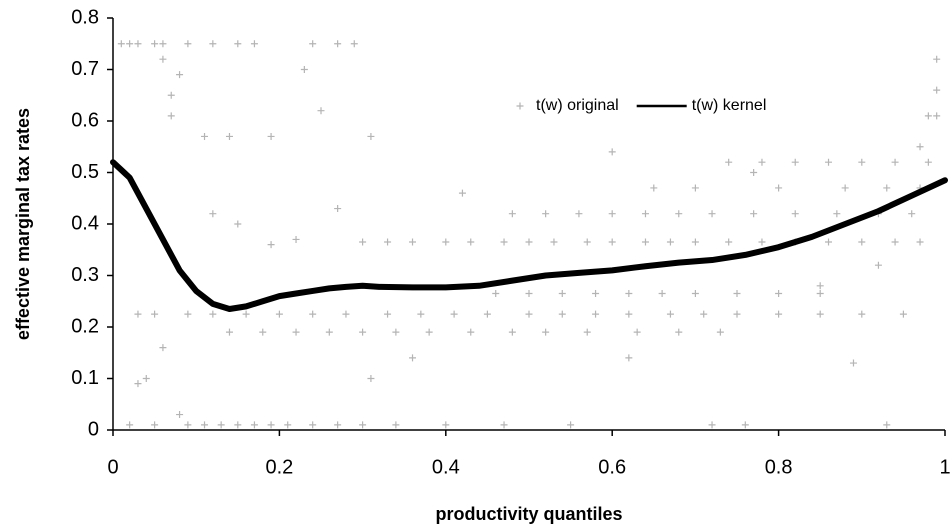  I want to click on y-tick-label: 0.5, so click(85, 172).